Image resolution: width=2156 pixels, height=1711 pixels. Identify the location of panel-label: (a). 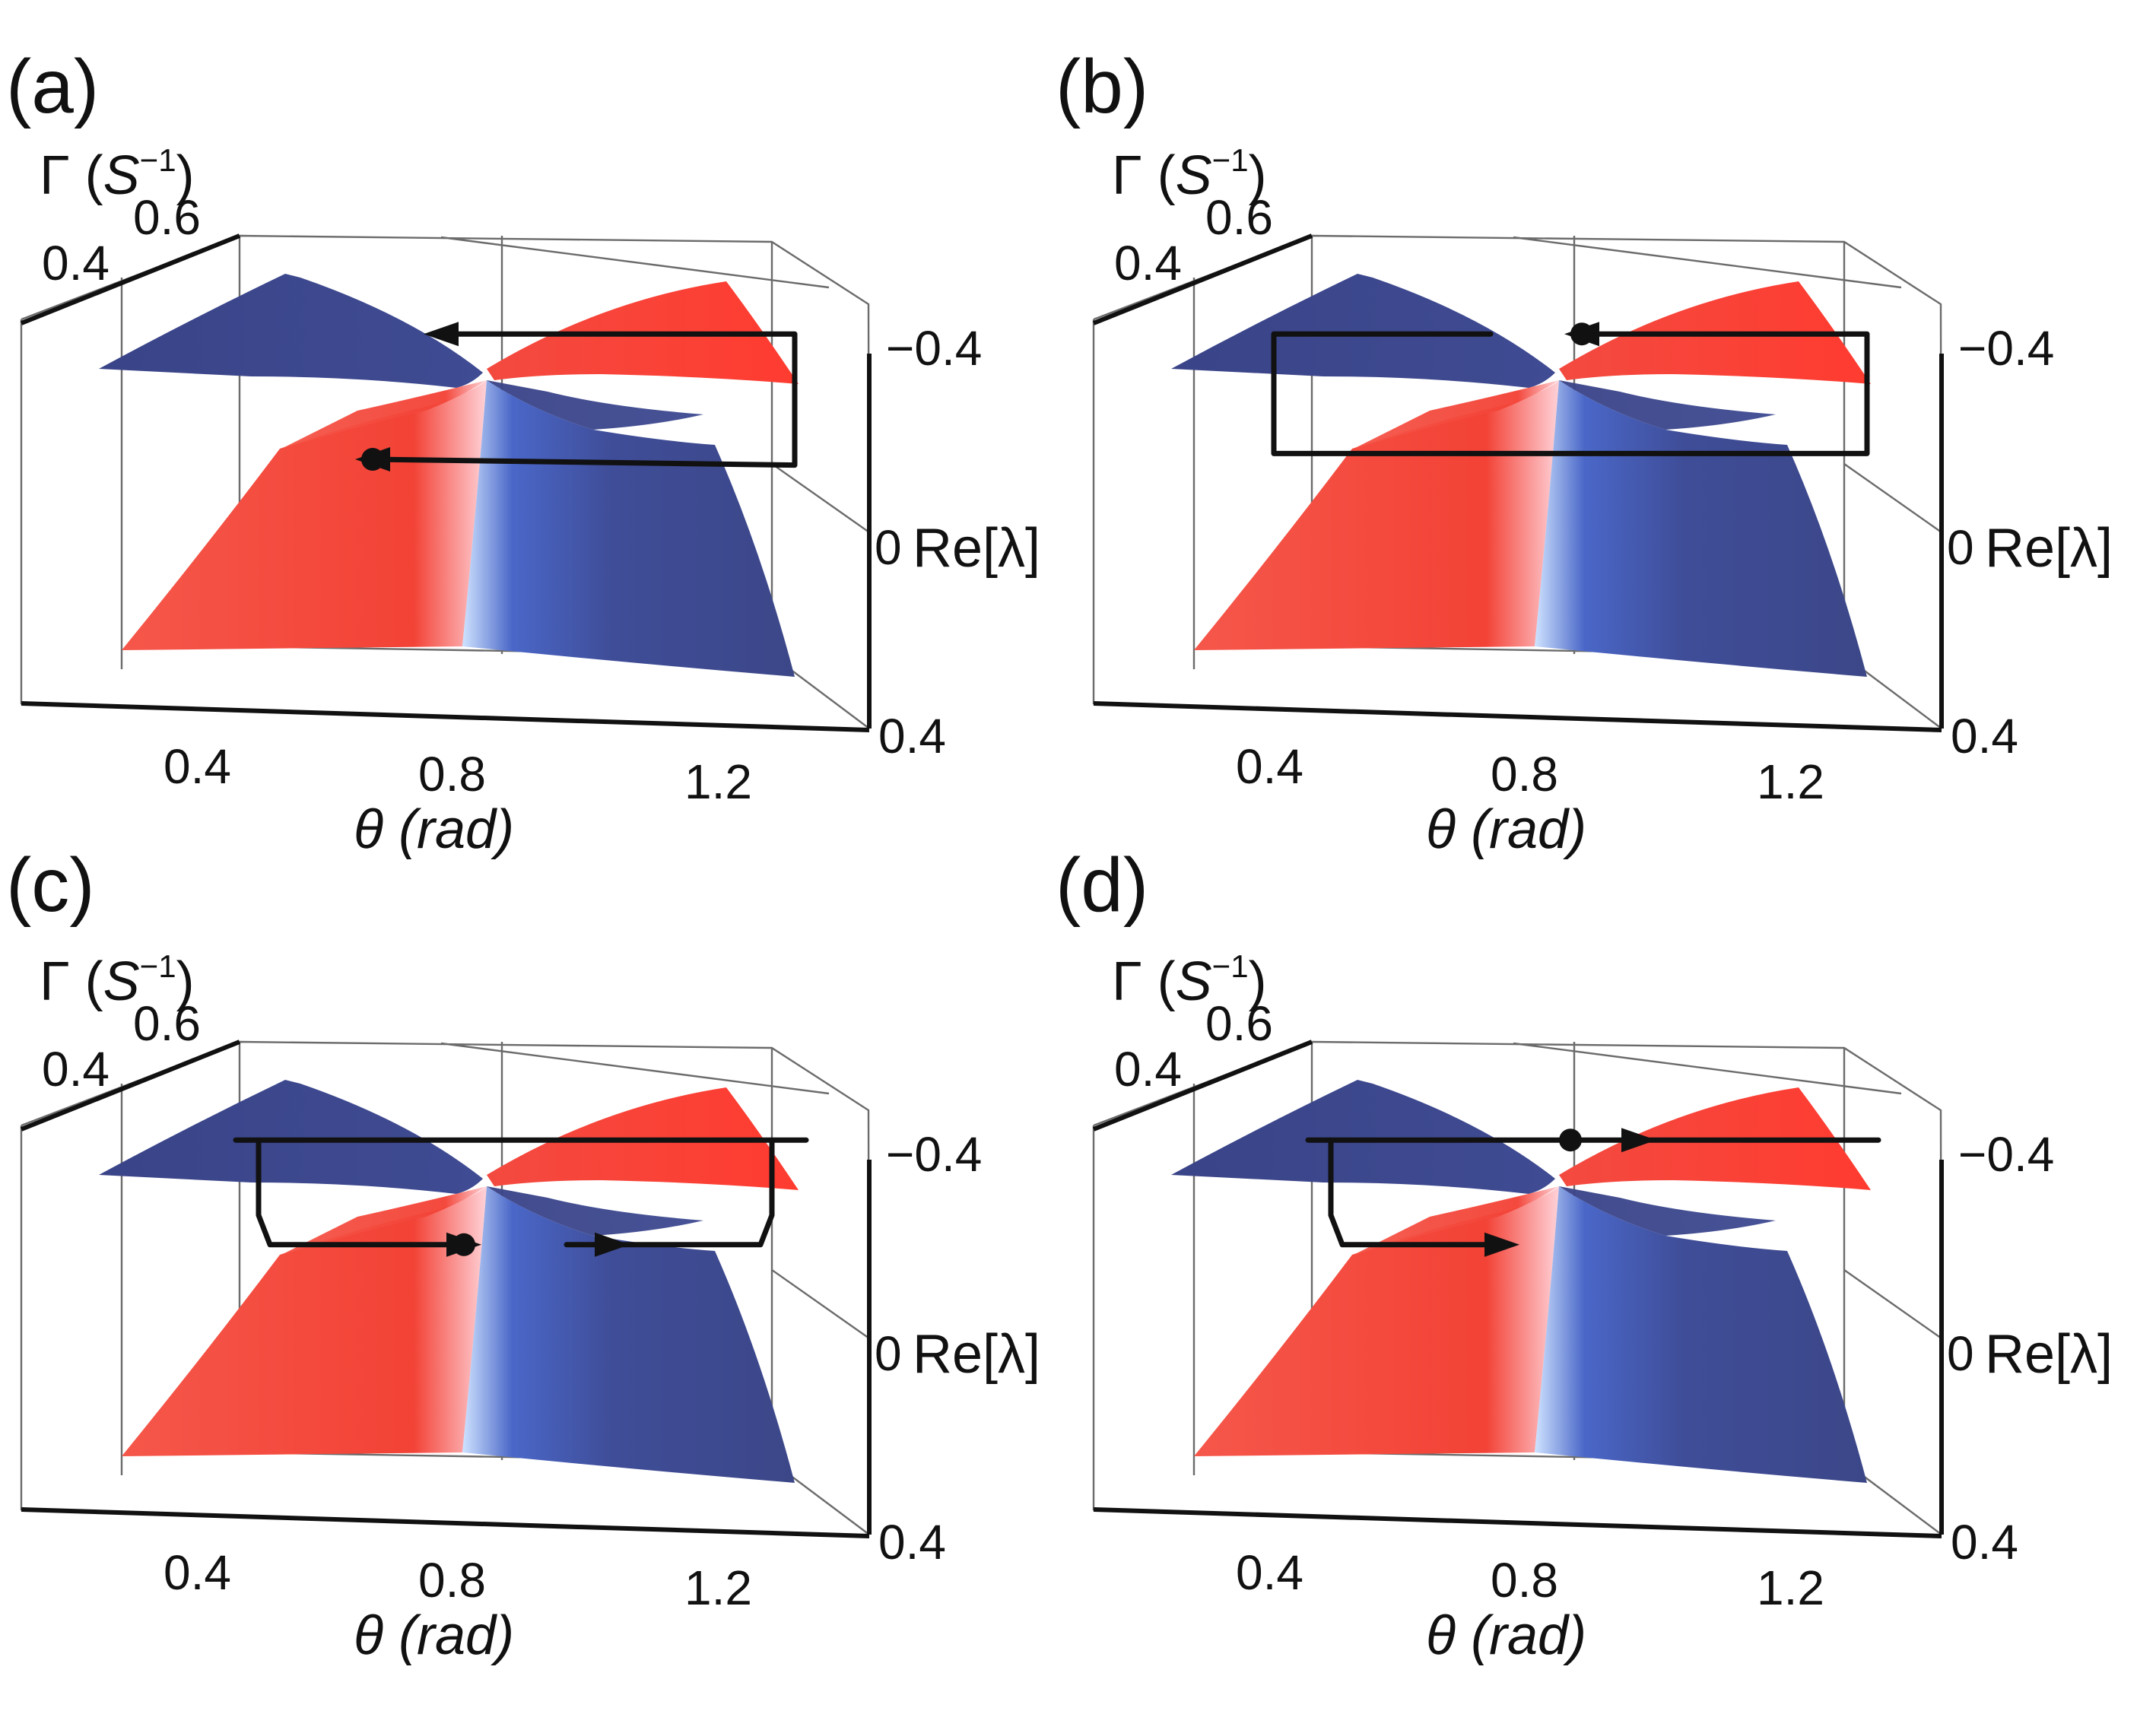
(52, 86).